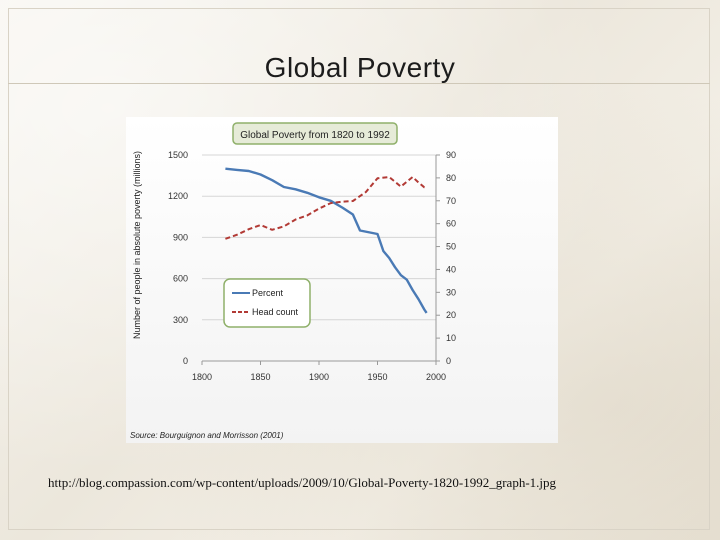 The width and height of the screenshot is (720, 540). I want to click on x-tick-label: 1850, so click(260, 377).